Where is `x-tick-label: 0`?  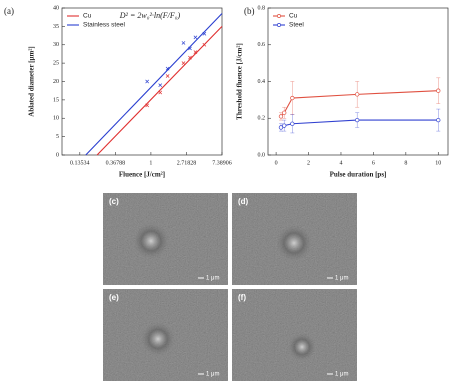 x-tick-label: 0 is located at coordinates (276, 163).